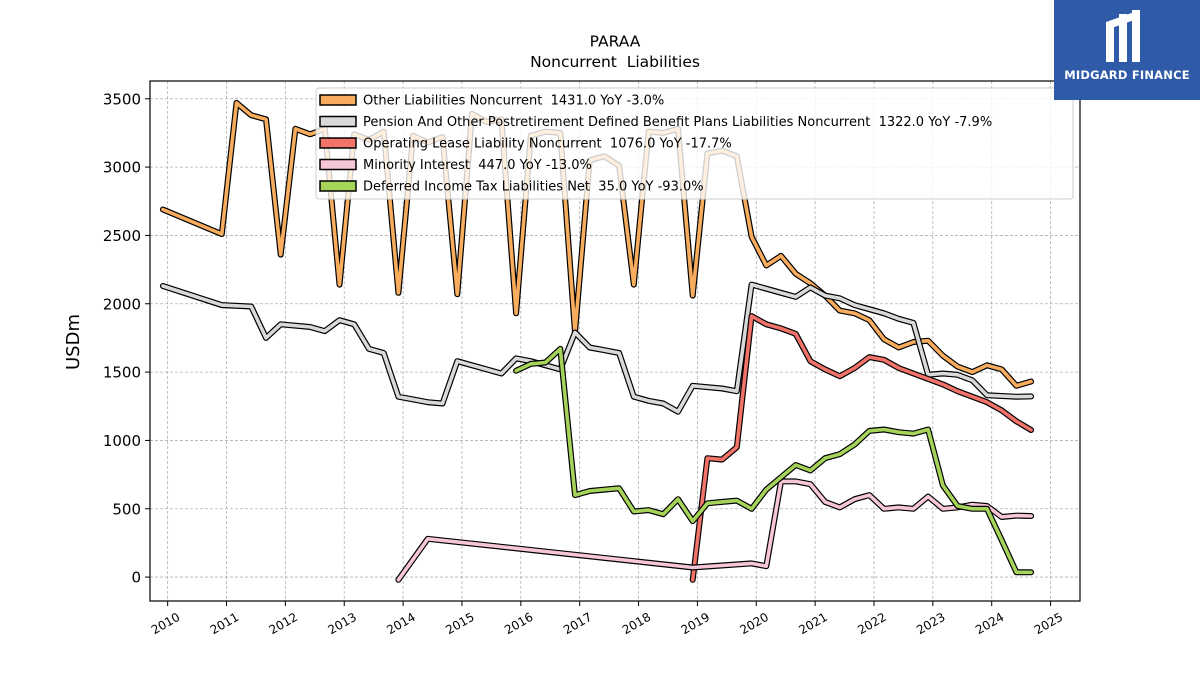  I want to click on x-tick-label: 2015, so click(459, 623).